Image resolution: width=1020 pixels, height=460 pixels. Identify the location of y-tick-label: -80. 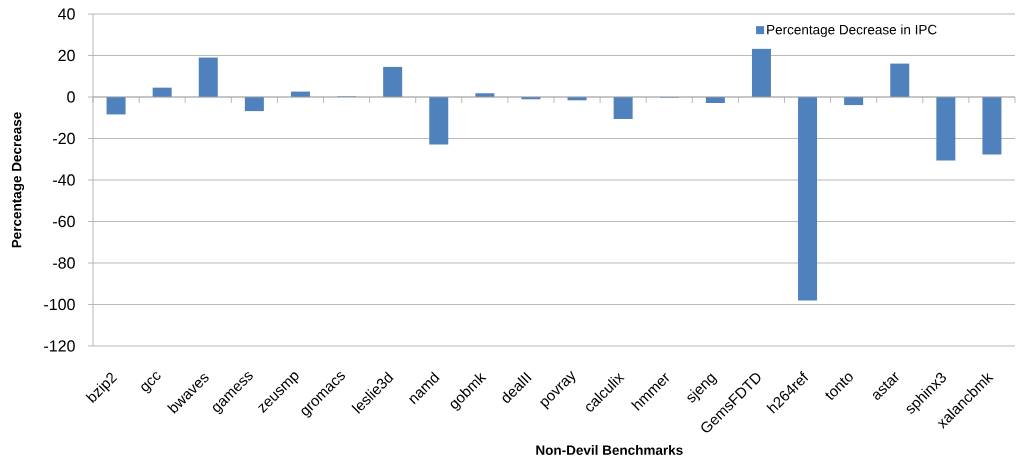
(64, 263).